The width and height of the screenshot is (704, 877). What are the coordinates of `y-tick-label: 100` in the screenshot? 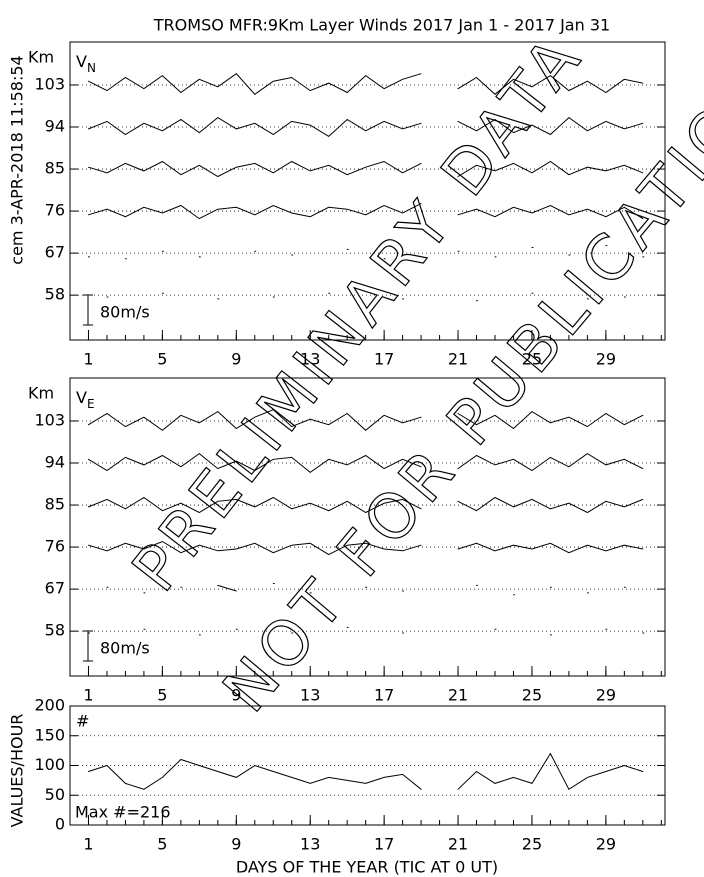 It's located at (49, 764).